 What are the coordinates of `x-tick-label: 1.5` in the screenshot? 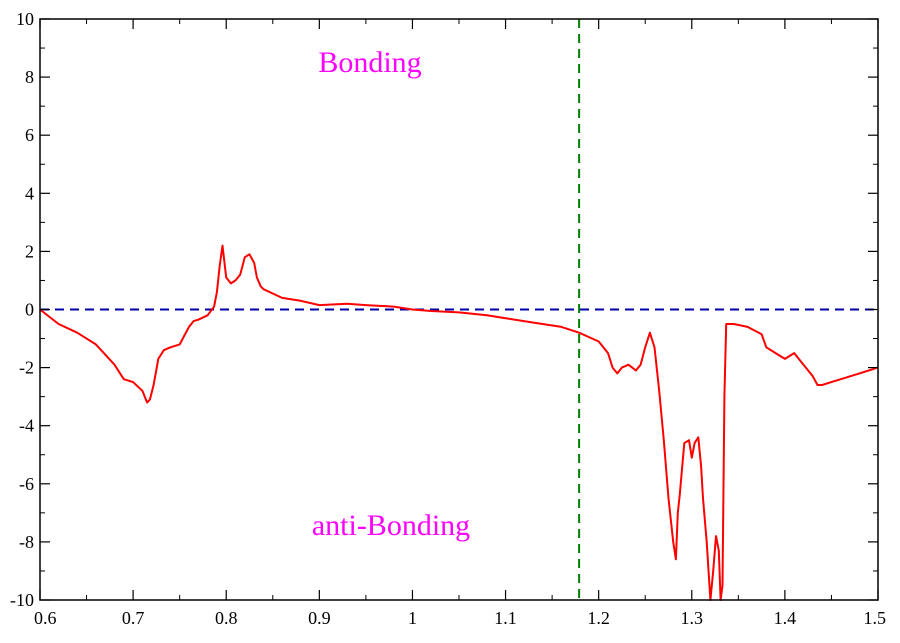 It's located at (875, 618).